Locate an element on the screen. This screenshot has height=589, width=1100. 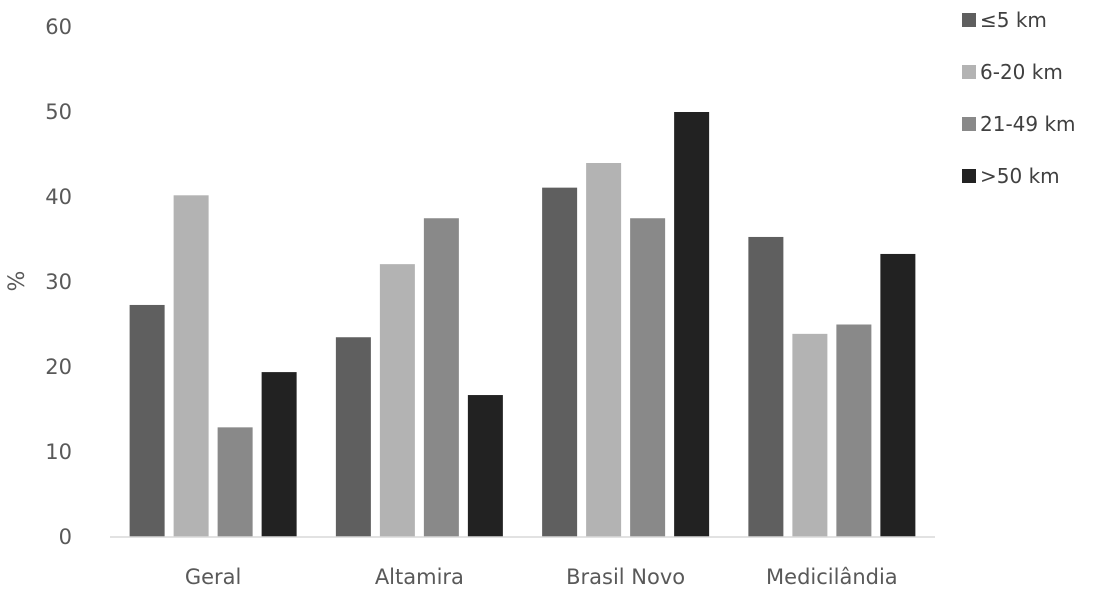
y-tick-label: 30 is located at coordinates (58, 282).